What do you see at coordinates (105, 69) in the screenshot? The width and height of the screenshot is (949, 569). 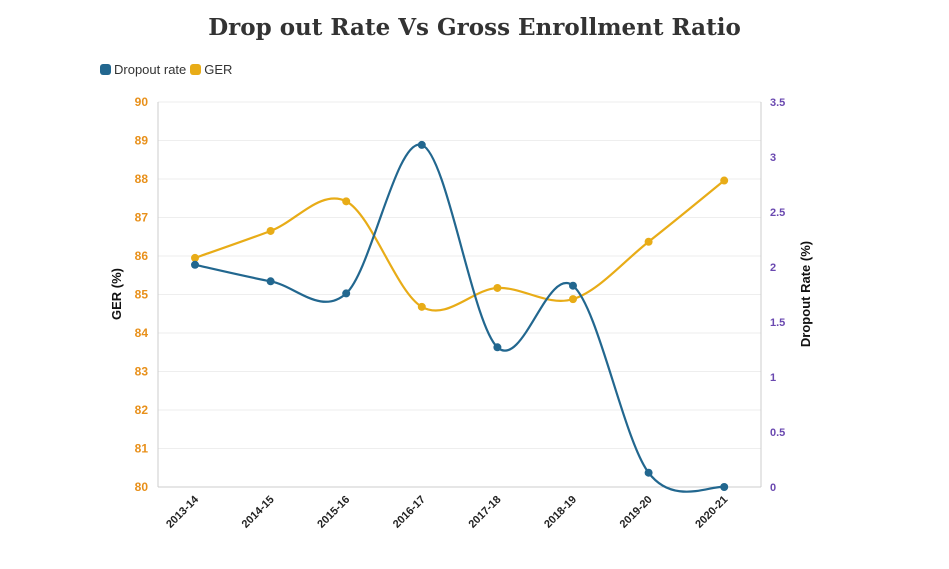 I see `legend-swatch-dropout` at bounding box center [105, 69].